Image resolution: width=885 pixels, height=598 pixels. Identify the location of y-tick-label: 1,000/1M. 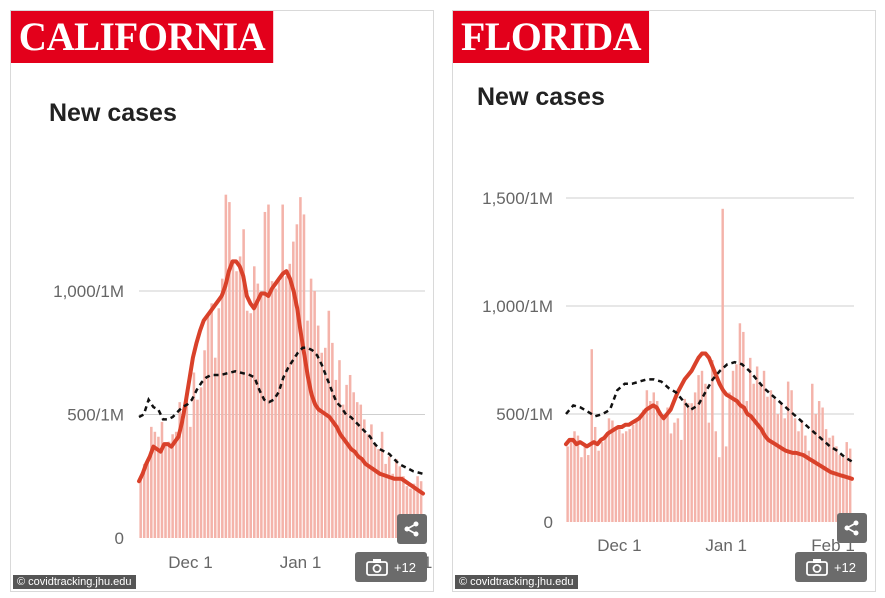
(517, 306).